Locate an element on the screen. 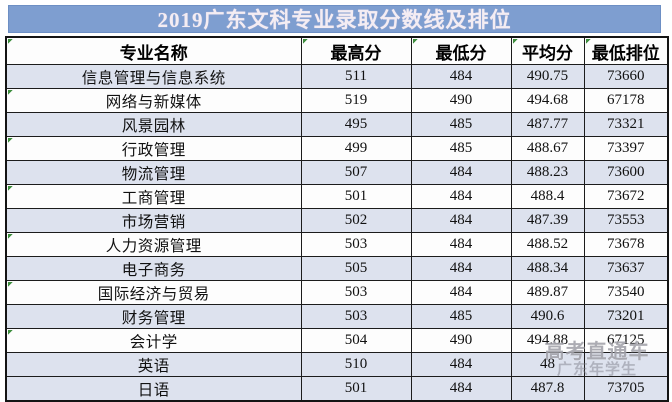 This screenshot has width=672, height=402. cell-avg-score: 488.52 is located at coordinates (547, 244).